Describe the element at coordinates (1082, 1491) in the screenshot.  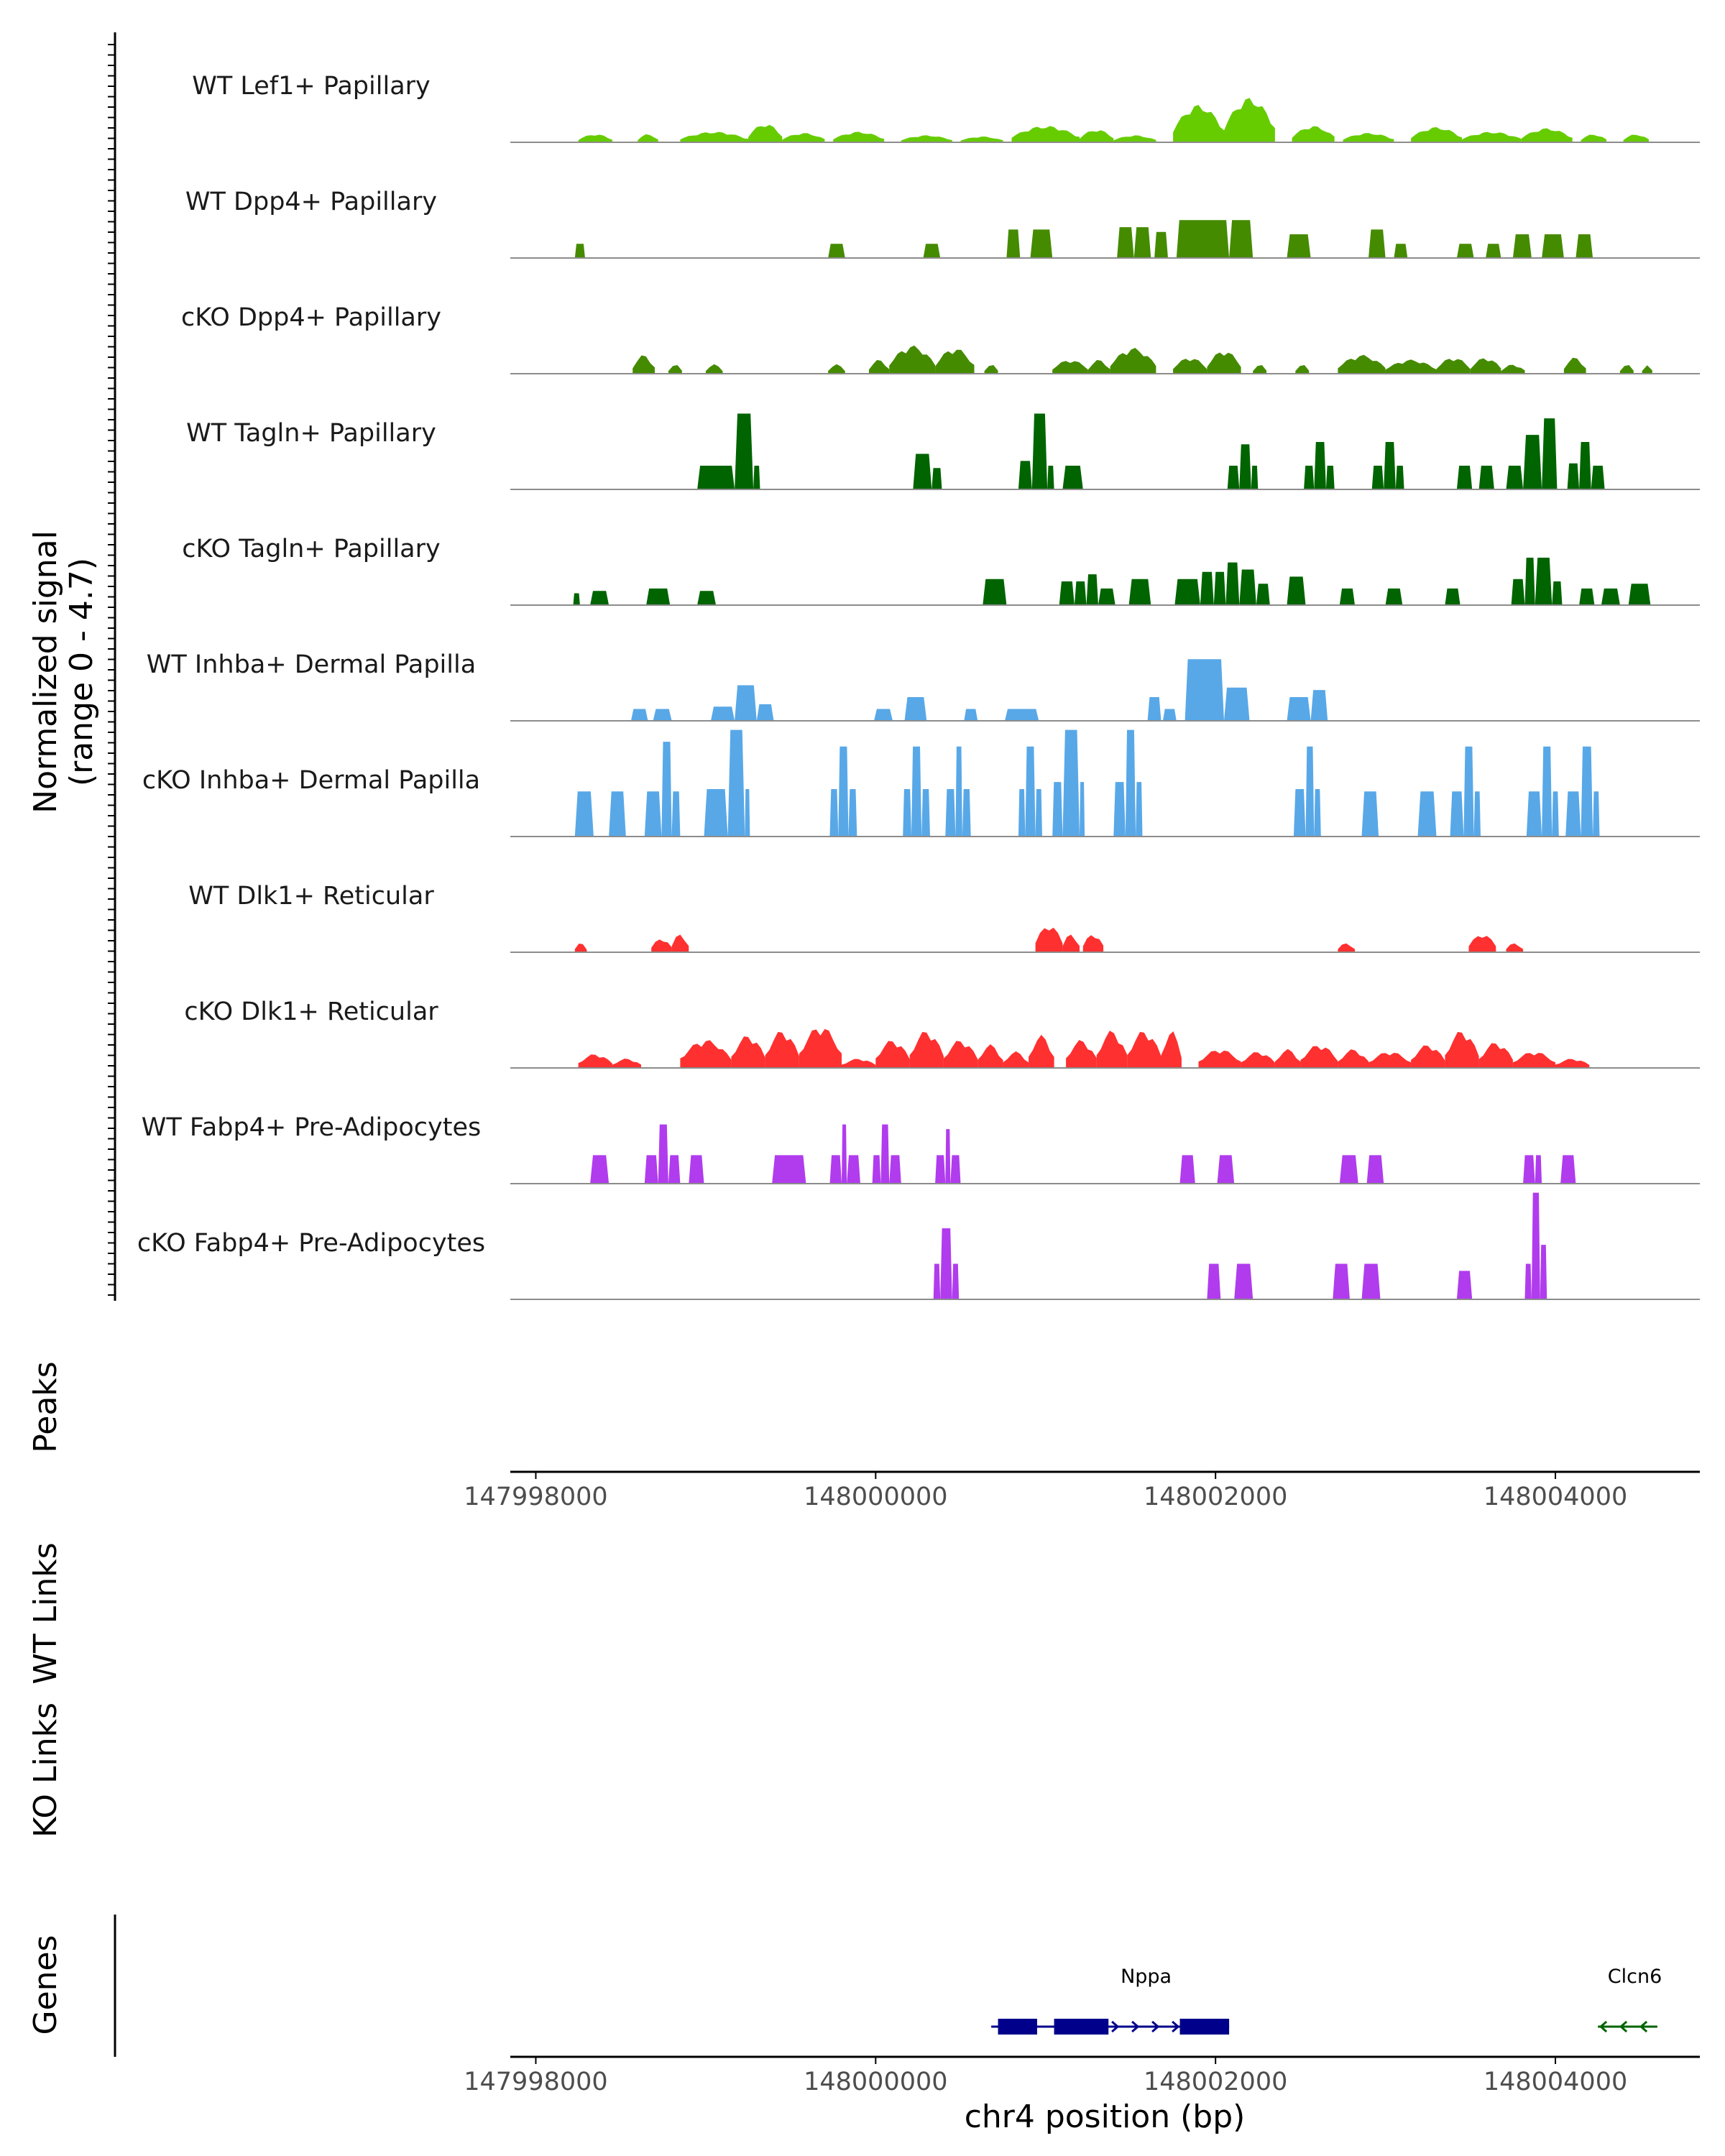
I see `x-axis-top: 147998000 148000000 148002000 148004000` at that location.